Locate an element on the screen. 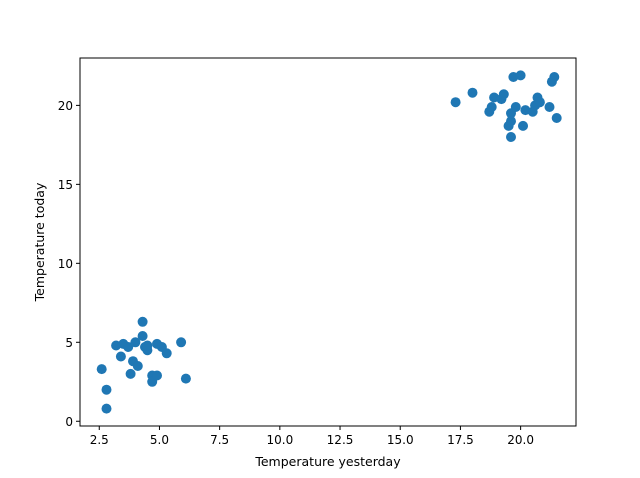  x-tick-label: 5.0 is located at coordinates (159, 440).